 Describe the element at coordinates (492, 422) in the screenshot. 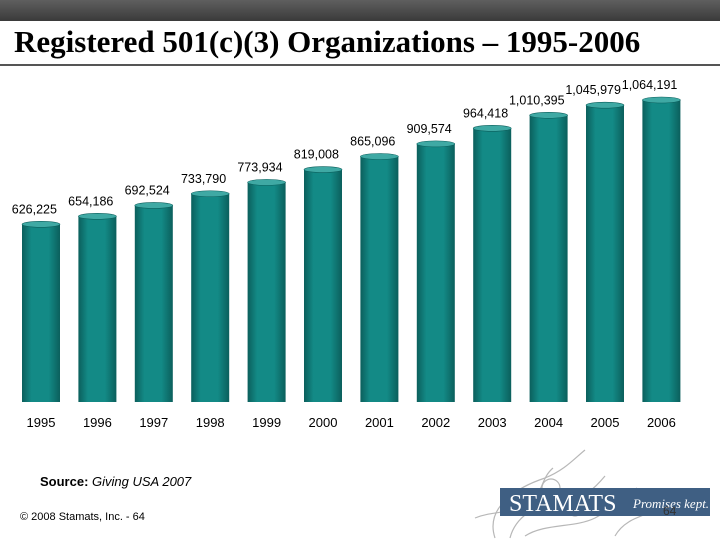

I see `x-tick-2003: 2003` at that location.